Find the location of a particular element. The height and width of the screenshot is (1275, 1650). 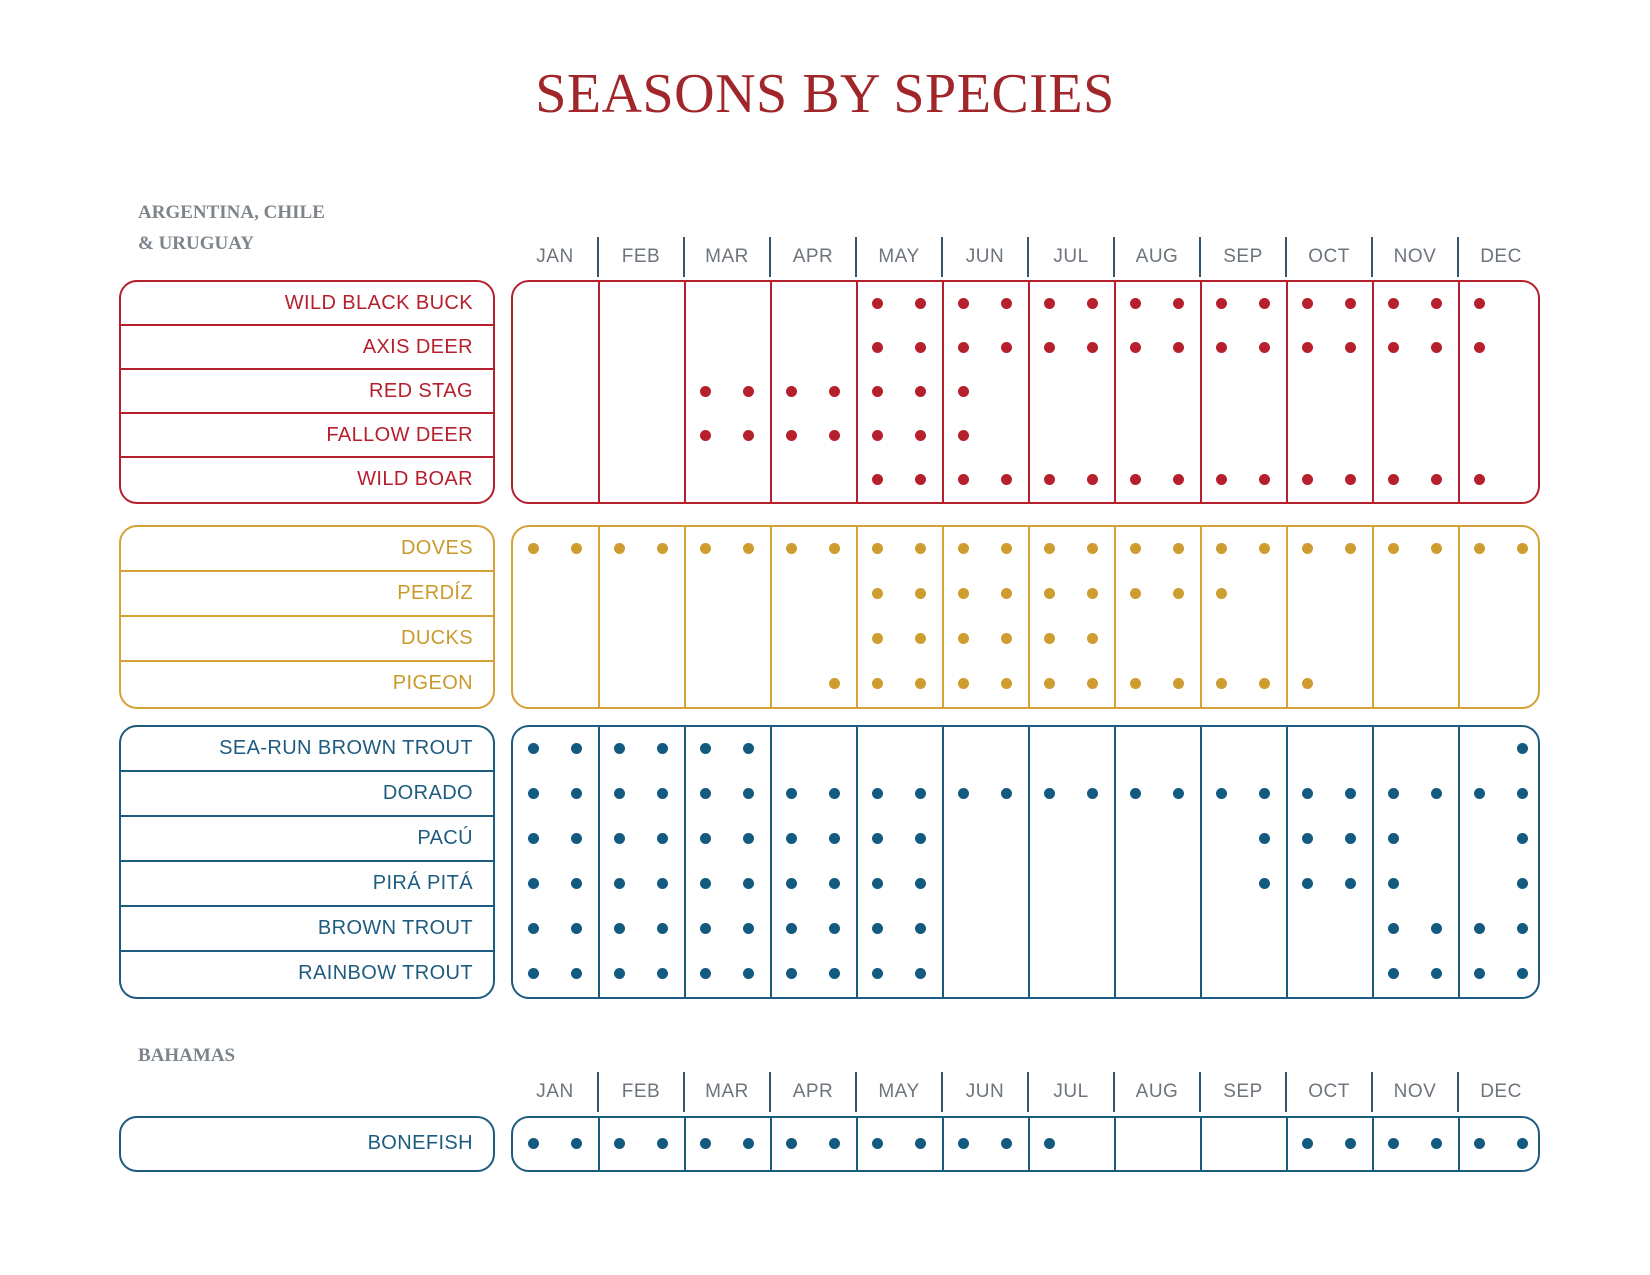

species-label: FALLOW DEER is located at coordinates (307, 436).